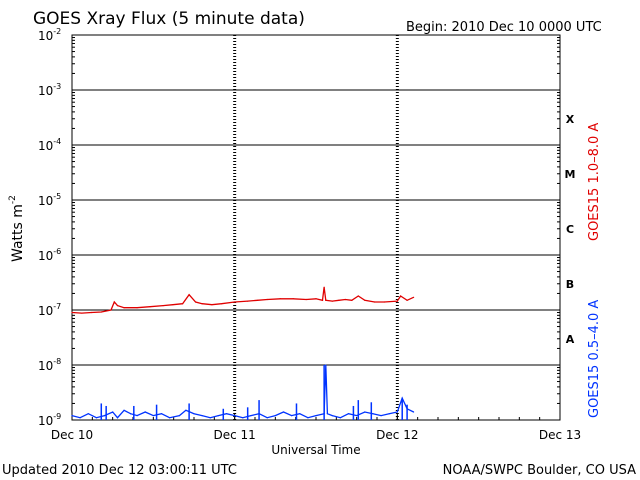 This screenshot has width=640, height=480. What do you see at coordinates (49, 255) in the screenshot?
I see `y-tick-label: 10⁻⁶` at bounding box center [49, 255].